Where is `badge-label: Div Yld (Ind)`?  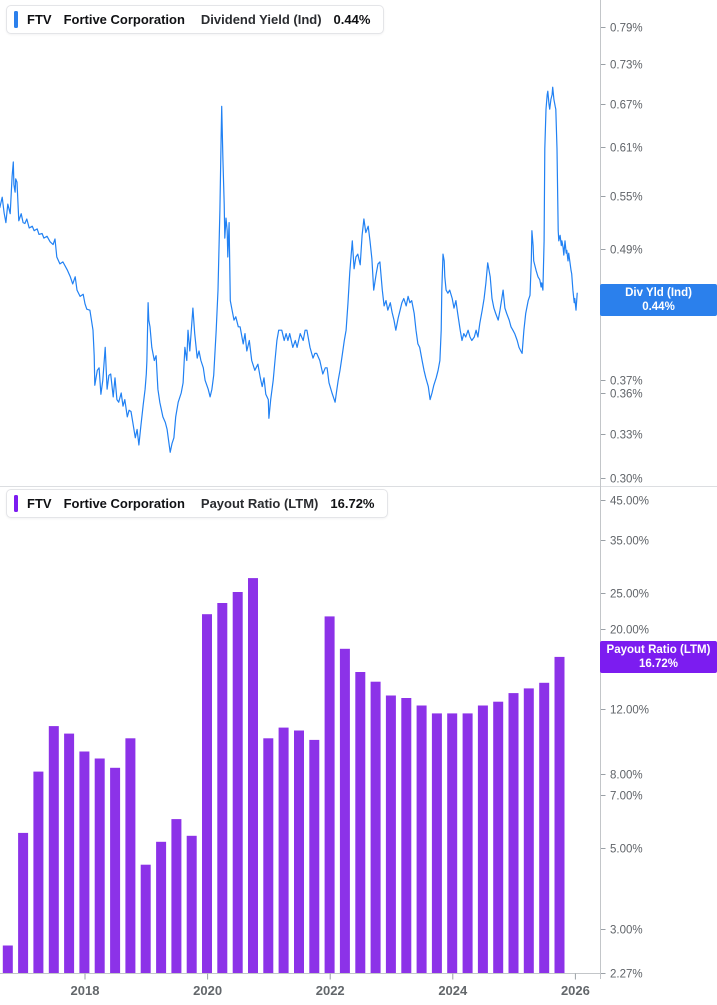
badge-label: Div Yld (Ind) is located at coordinates (658, 293).